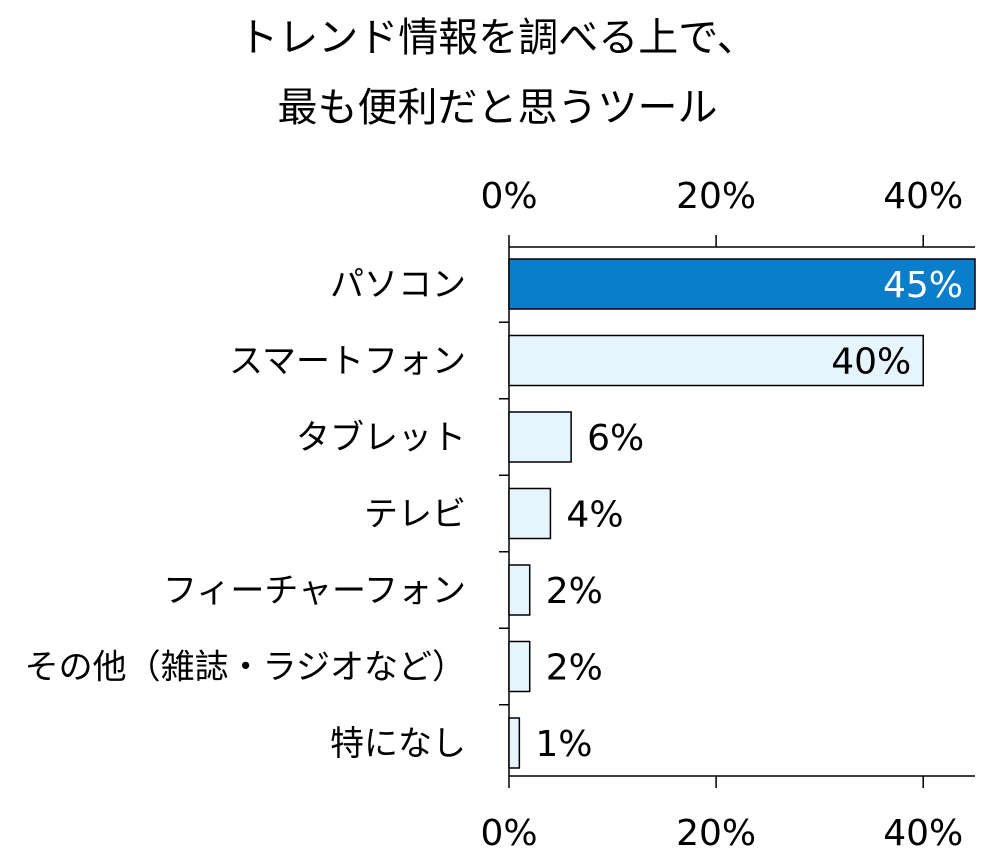 This screenshot has width=995, height=853. Describe the element at coordinates (381, 438) in the screenshot. I see `category-label: タブレット` at that location.